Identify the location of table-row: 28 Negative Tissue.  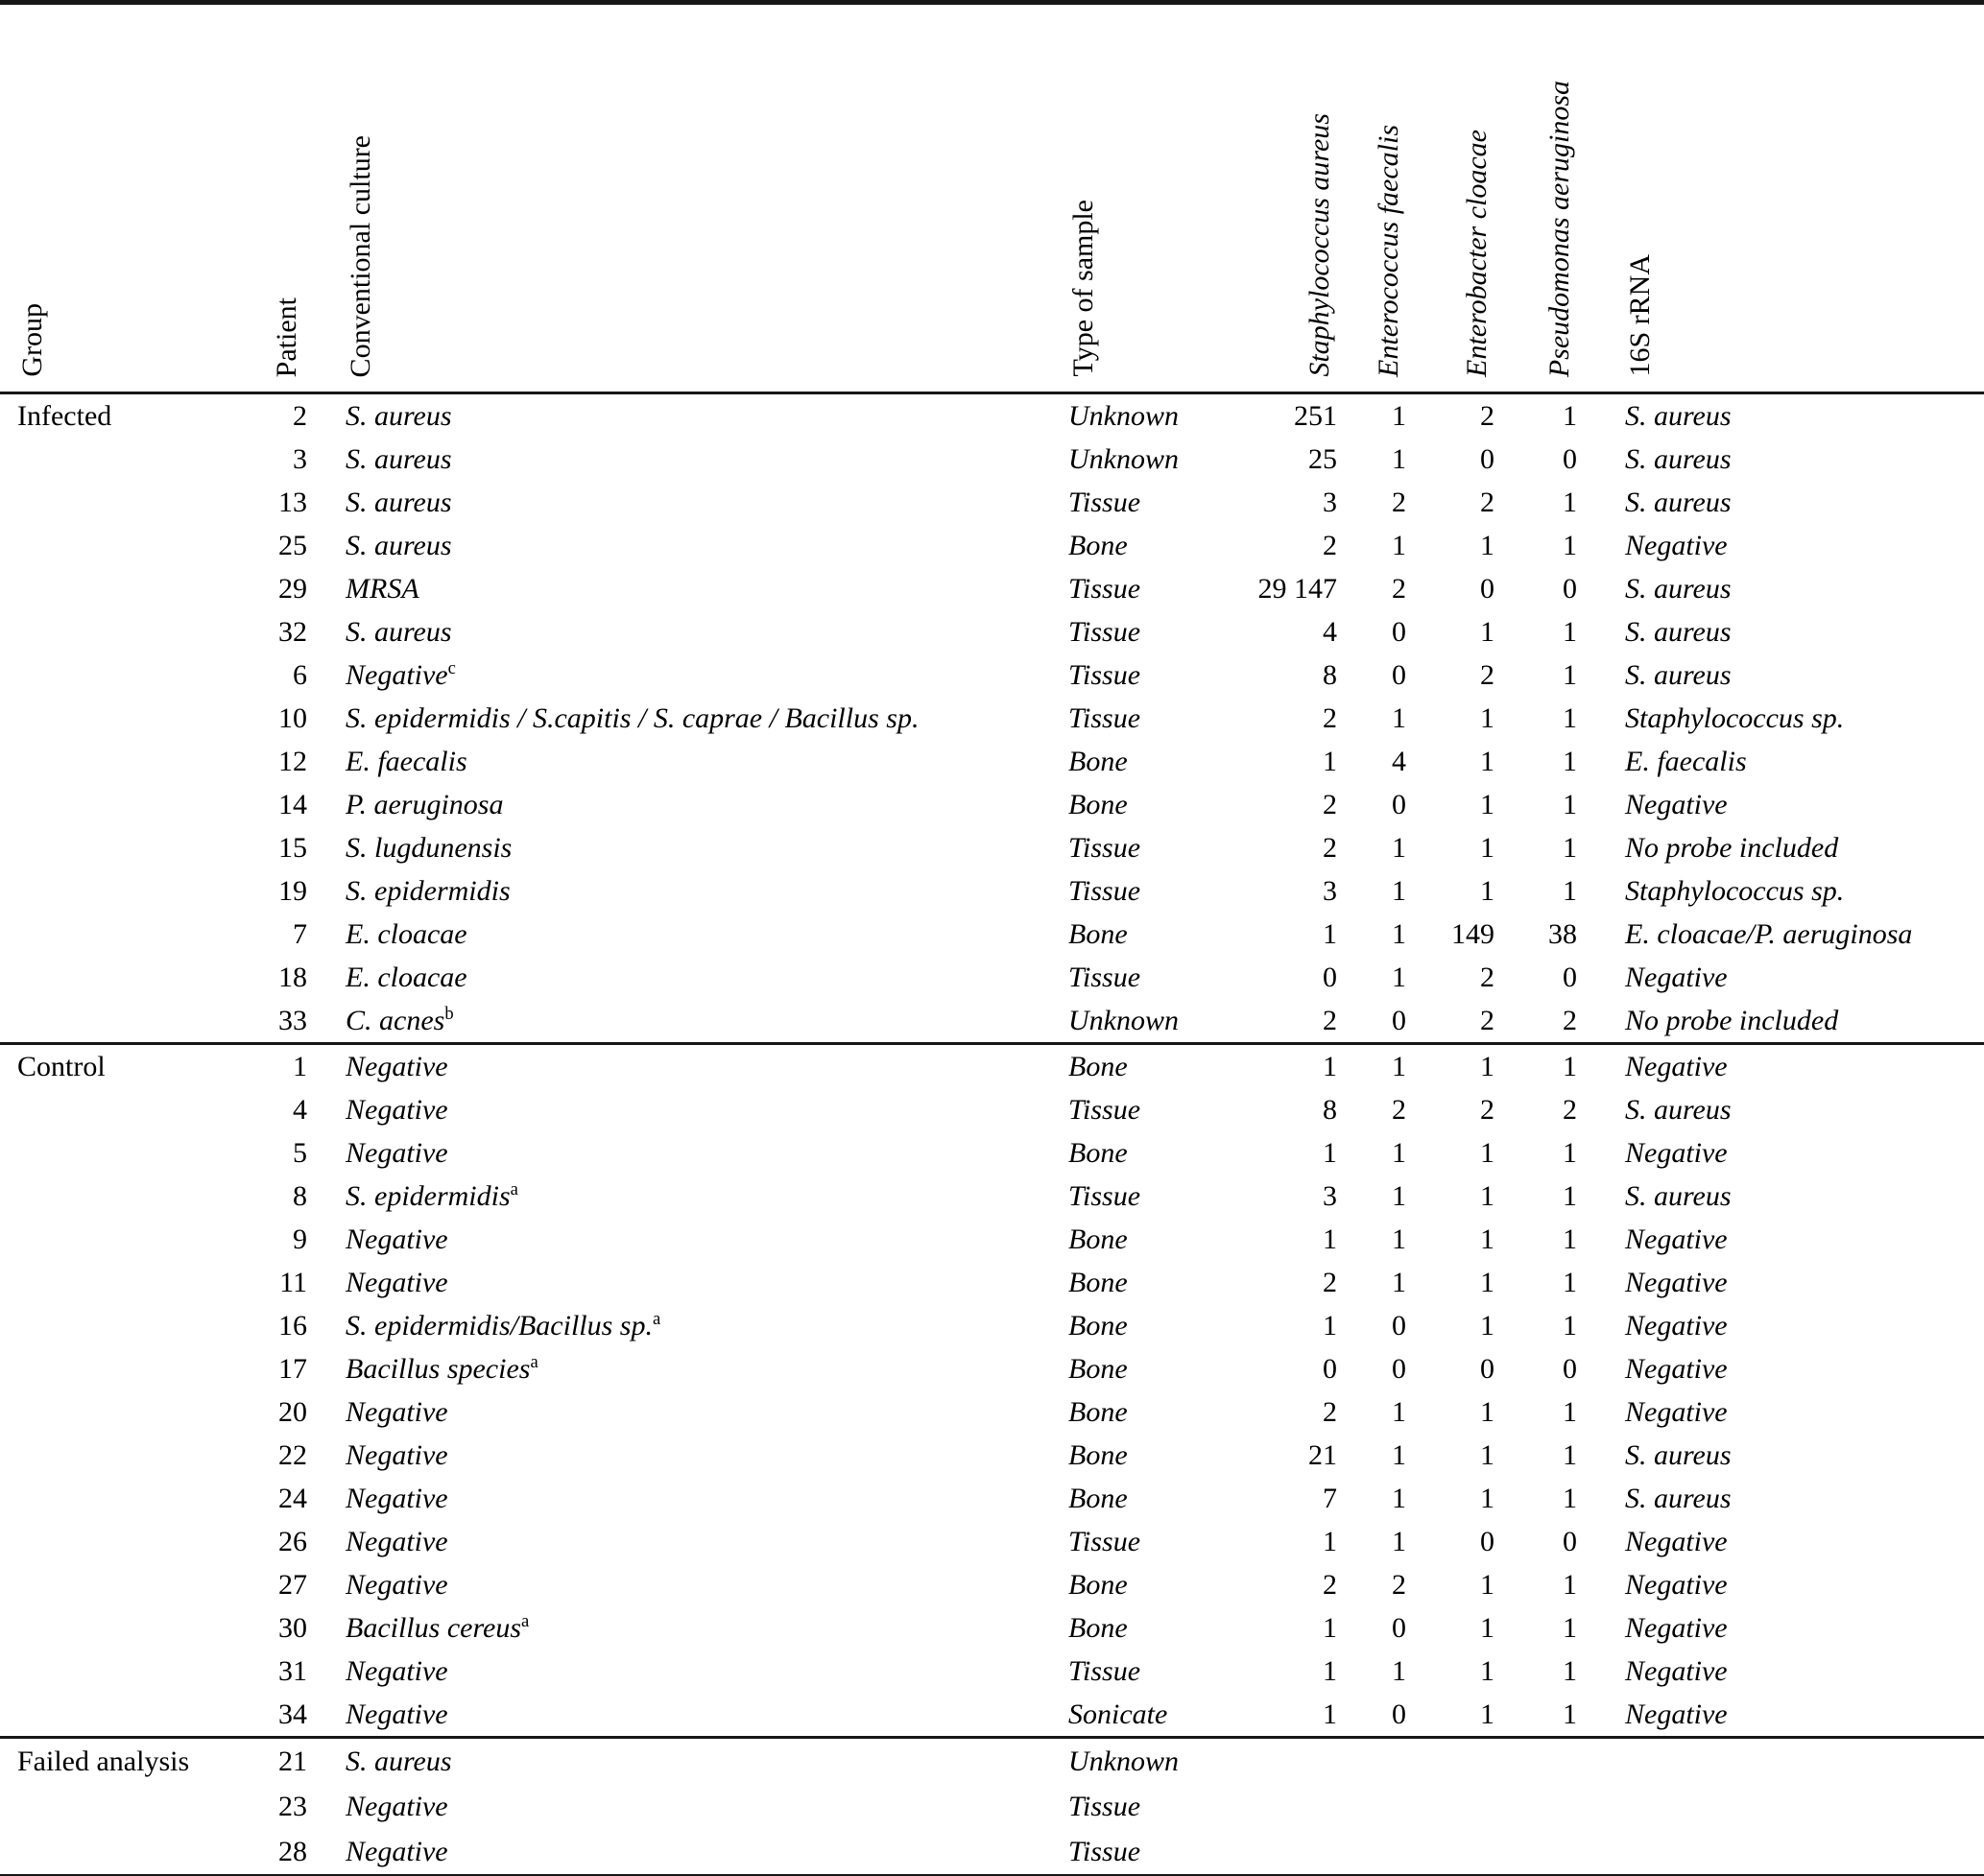
(992, 1852).